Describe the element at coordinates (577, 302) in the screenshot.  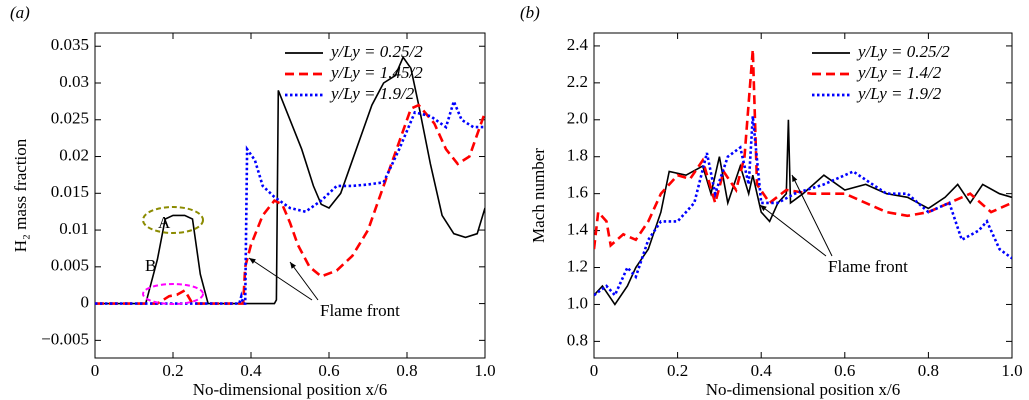
I see `y-tick-label: 1.0` at that location.